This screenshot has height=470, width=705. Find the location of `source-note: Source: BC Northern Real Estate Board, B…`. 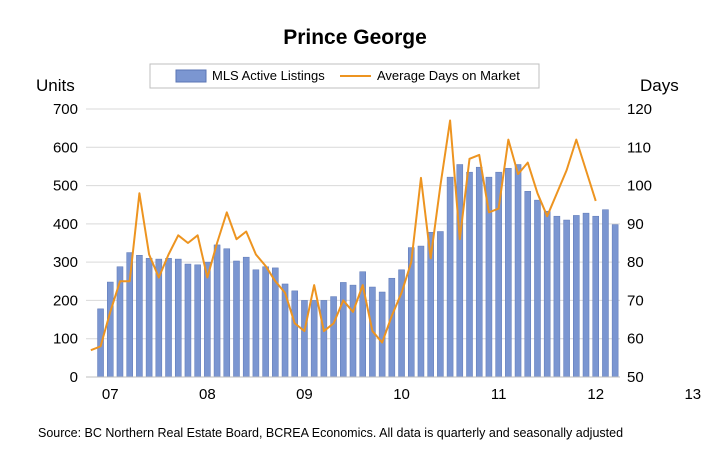

source-note: Source: BC Northern Real Estate Board, B… is located at coordinates (330, 433).